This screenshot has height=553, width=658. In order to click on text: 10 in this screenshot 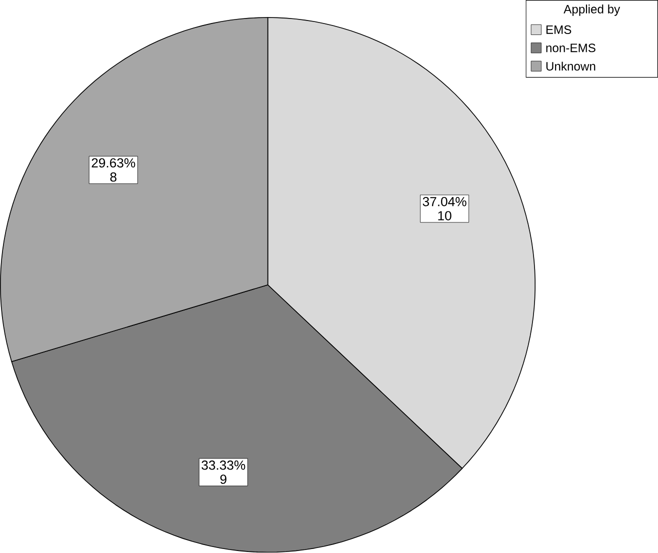, I will do `click(445, 216)`.